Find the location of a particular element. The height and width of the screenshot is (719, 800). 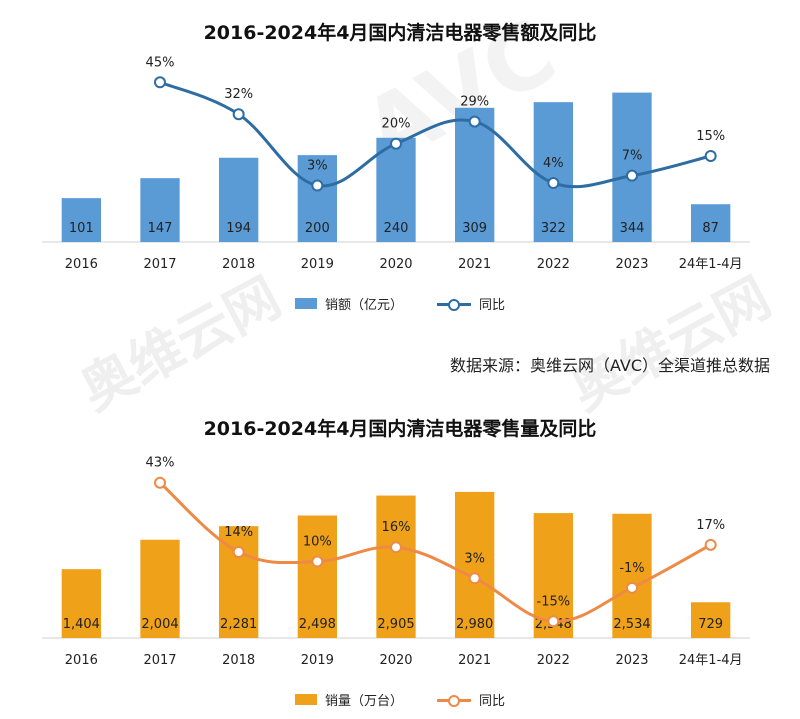

bar-value-label: 2,980 is located at coordinates (474, 624).